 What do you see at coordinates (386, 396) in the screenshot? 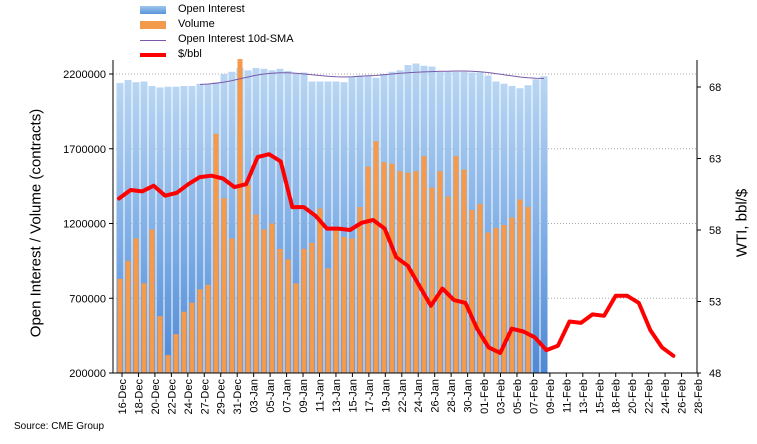
I see `x-tick-label: 19-Jan` at bounding box center [386, 396].